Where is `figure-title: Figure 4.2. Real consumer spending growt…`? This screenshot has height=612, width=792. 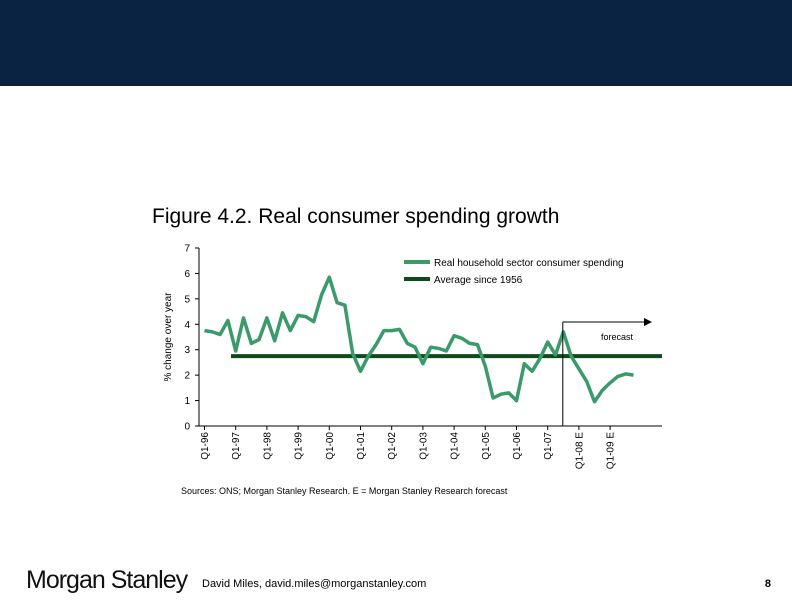
figure-title: Figure 4.2. Real consumer spending growt… is located at coordinates (356, 216).